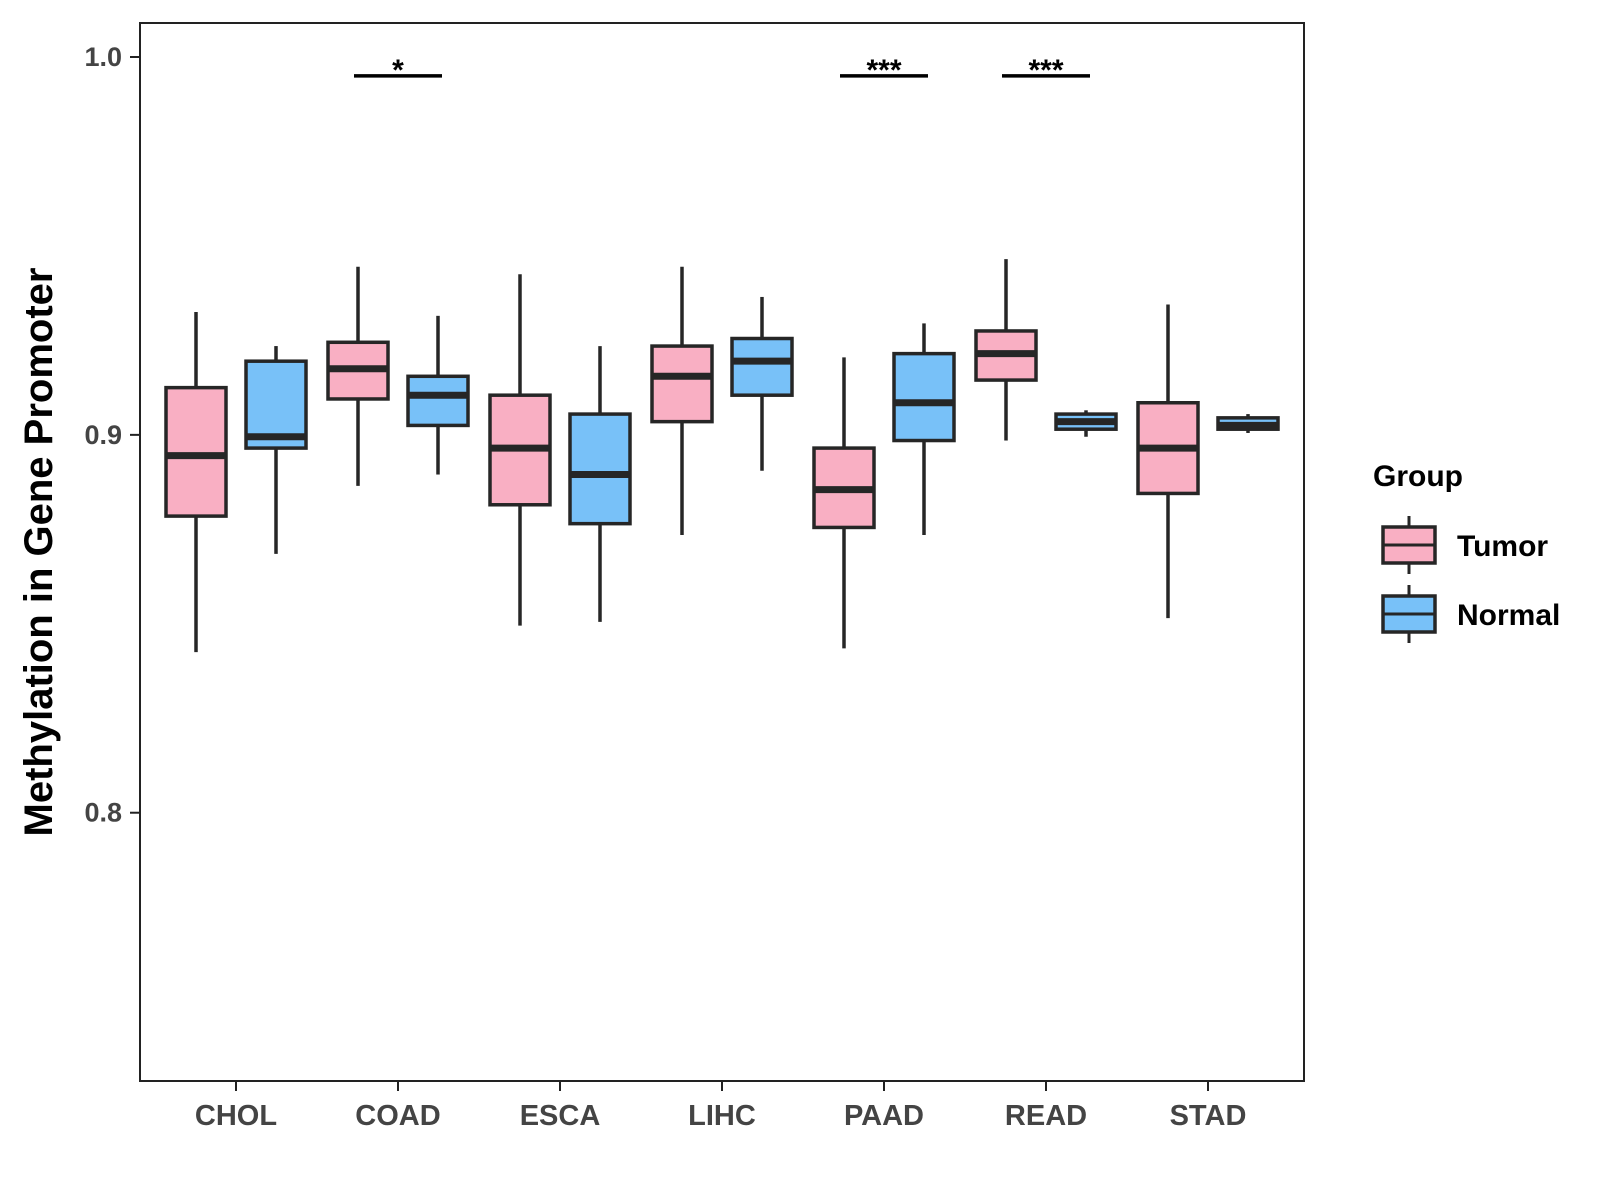  Describe the element at coordinates (884, 1116) in the screenshot. I see `x-tick-label-paad: PAAD` at that location.